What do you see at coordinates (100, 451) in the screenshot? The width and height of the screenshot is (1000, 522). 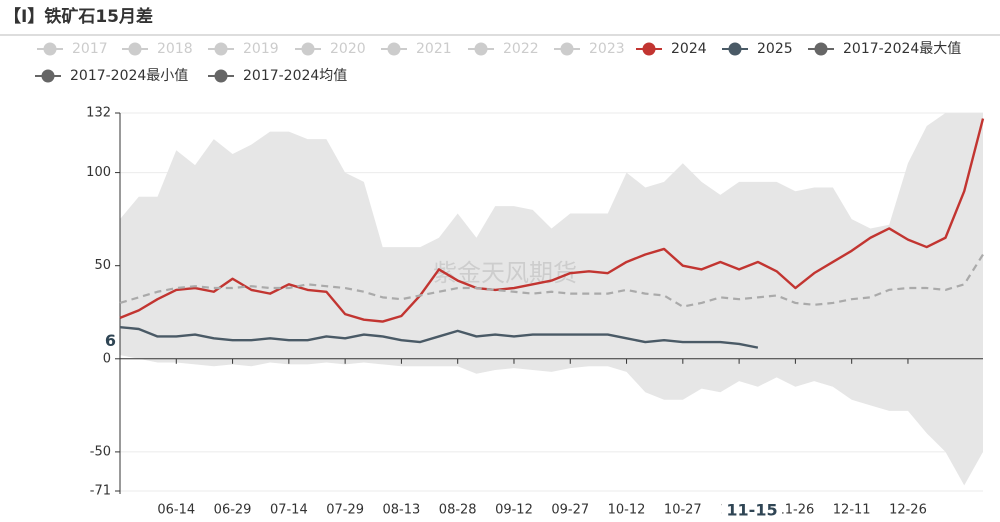 I see `y-tick-label: -50` at bounding box center [100, 451].